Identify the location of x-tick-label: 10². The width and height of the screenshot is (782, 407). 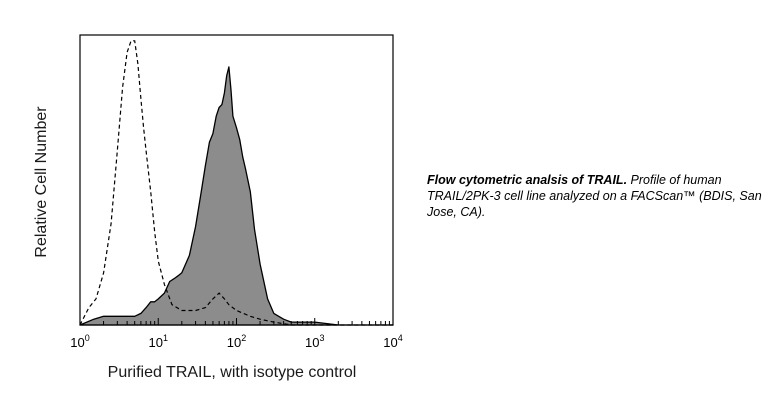
(236, 341).